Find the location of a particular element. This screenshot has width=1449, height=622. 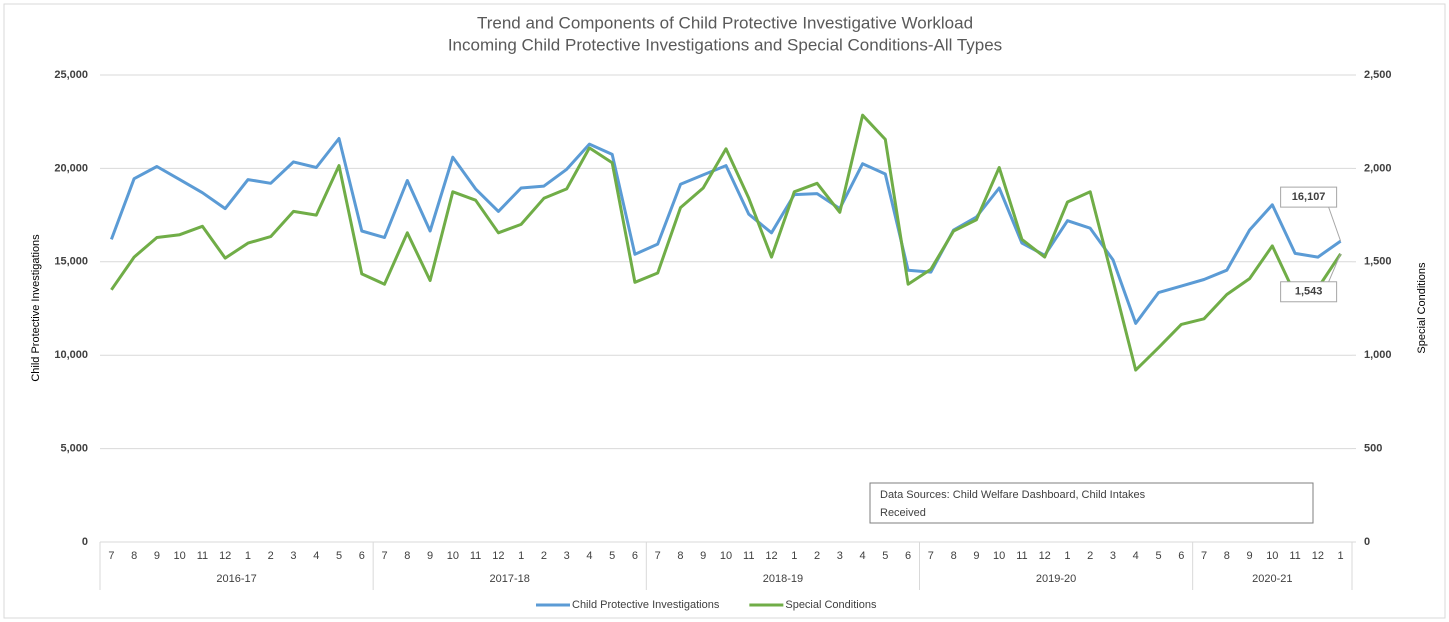

annotation-line: Received is located at coordinates (903, 513).